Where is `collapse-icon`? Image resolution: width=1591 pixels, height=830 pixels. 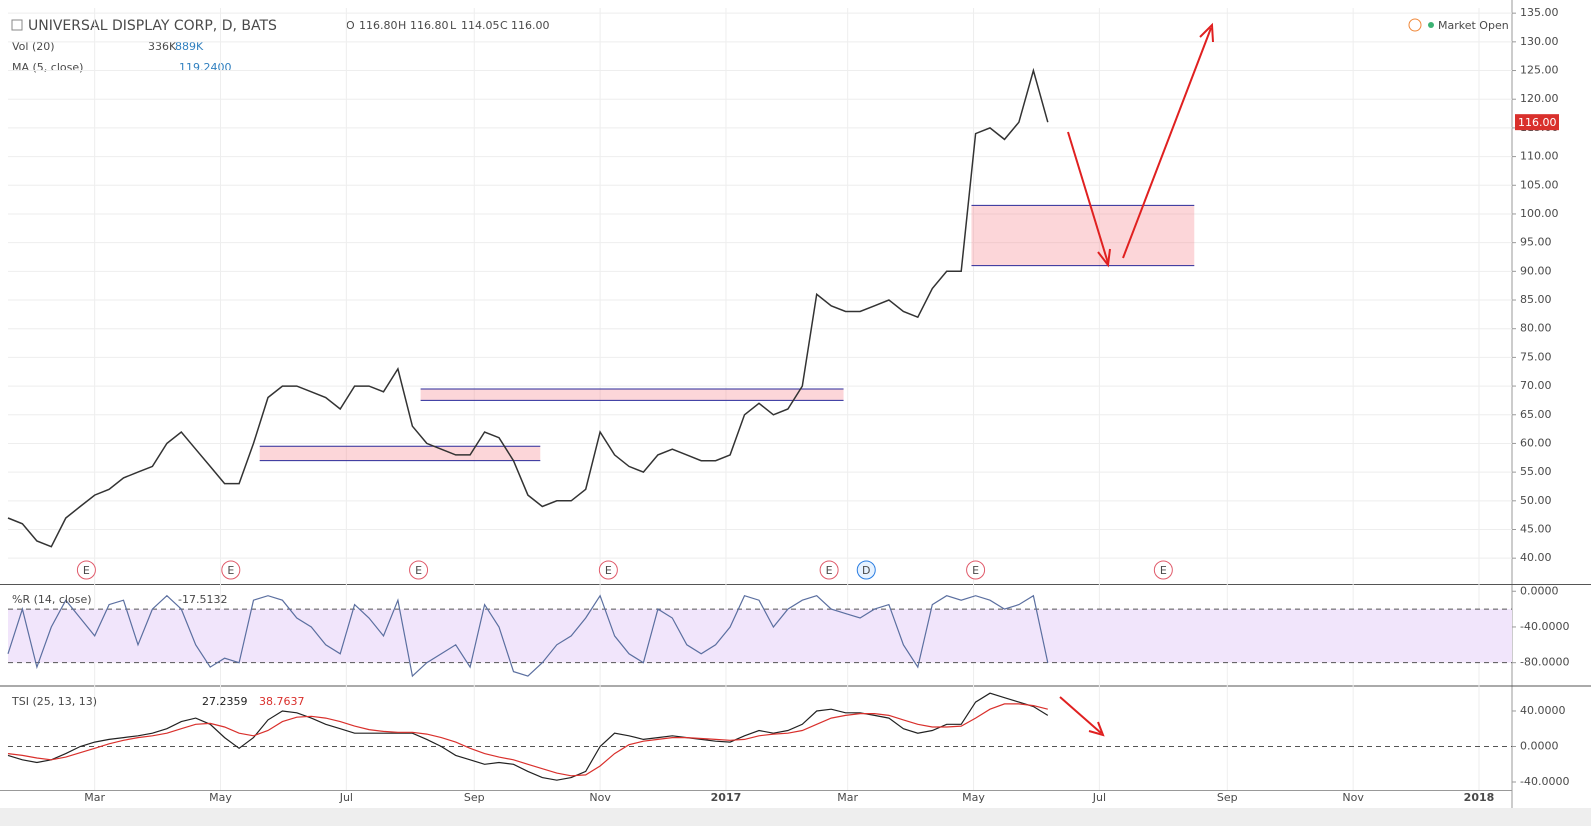 collapse-icon is located at coordinates (17, 25).